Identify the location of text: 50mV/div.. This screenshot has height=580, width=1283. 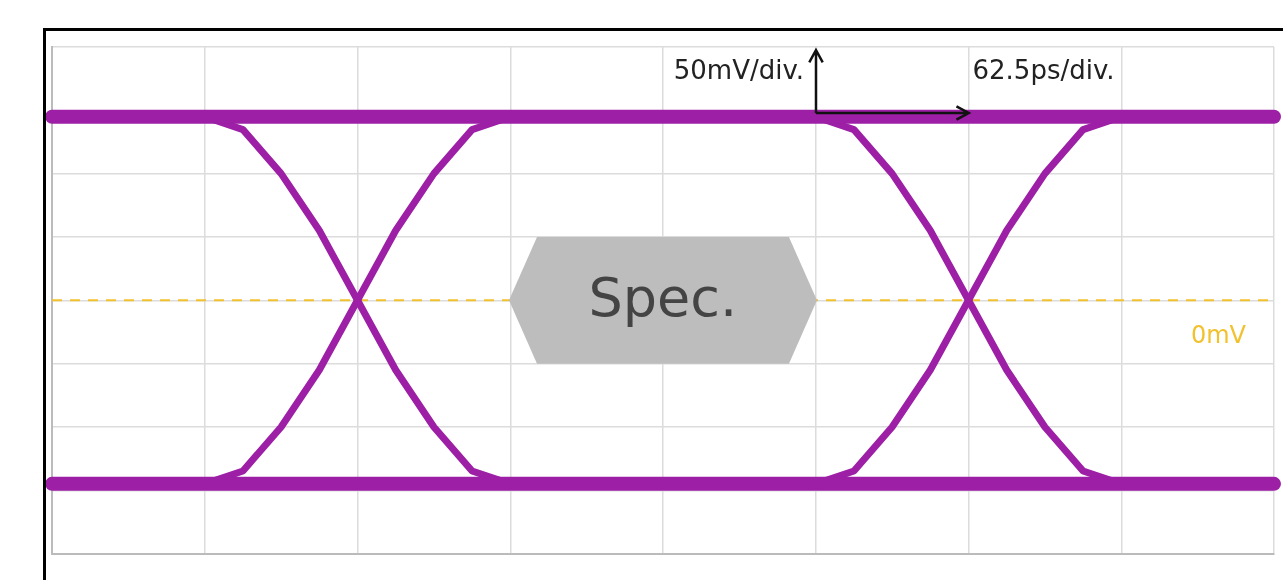
(739, 70).